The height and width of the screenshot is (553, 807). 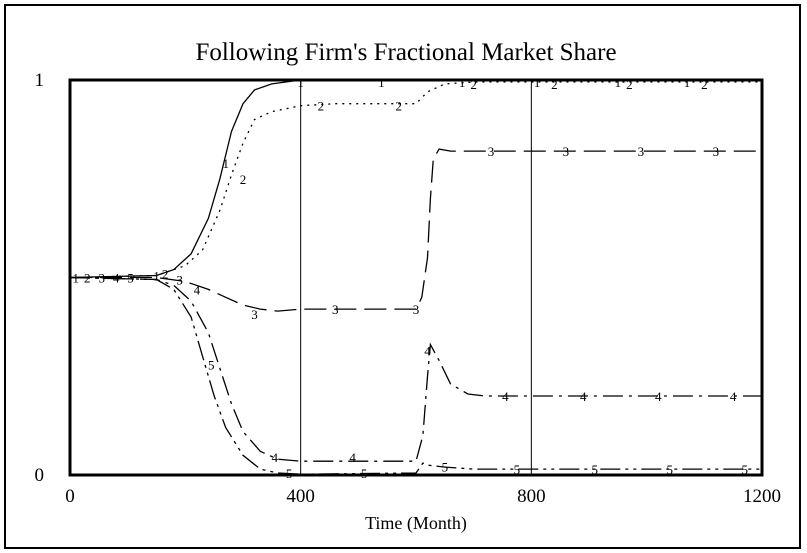 I want to click on x-tick-label: 400, so click(x=300, y=496).